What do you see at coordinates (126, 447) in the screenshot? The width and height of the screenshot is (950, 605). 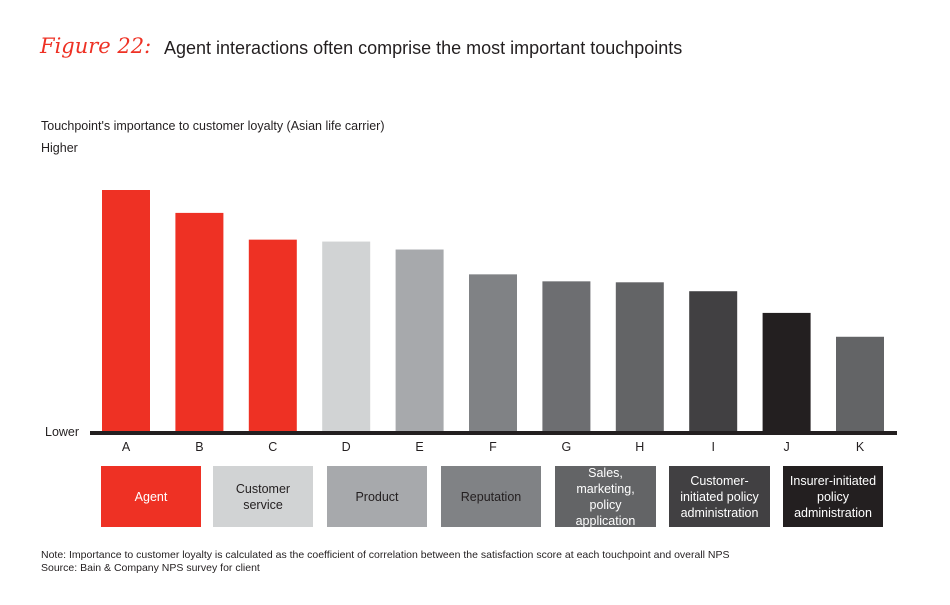 I see `x-tick-label: A` at bounding box center [126, 447].